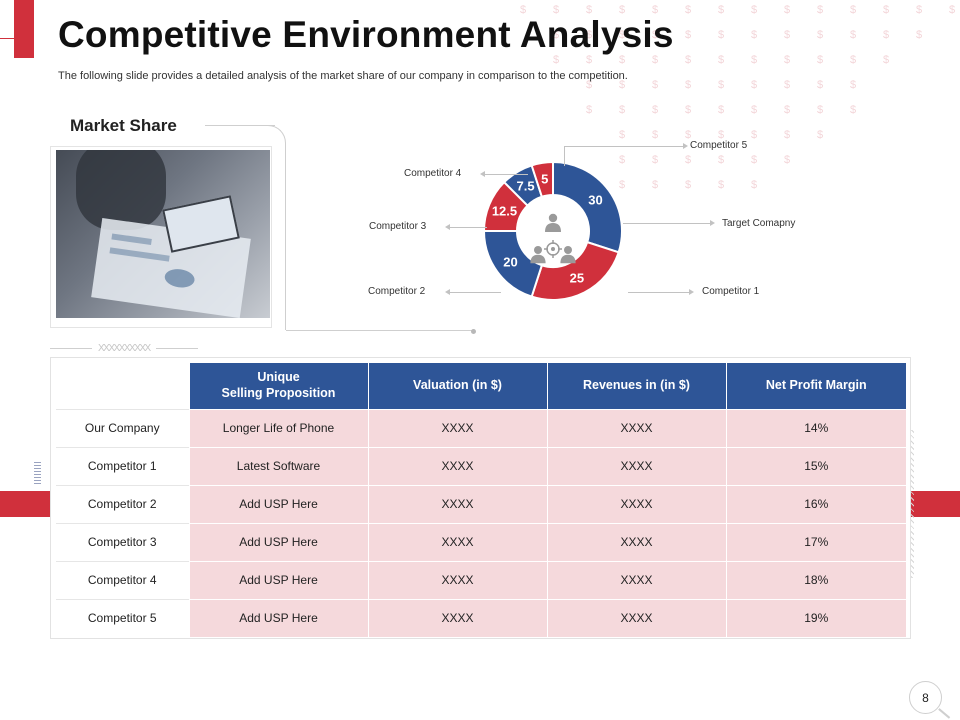 This screenshot has height=720, width=960. What do you see at coordinates (553, 238) in the screenshot?
I see `target-users-icon` at bounding box center [553, 238].